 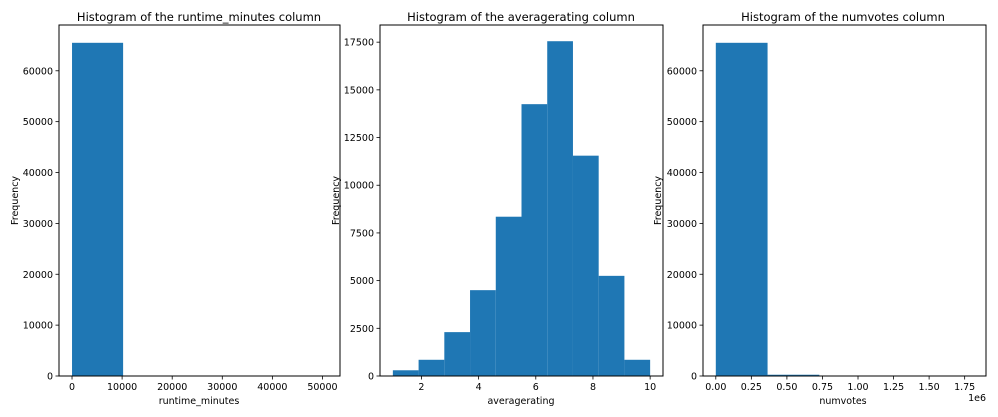 What do you see at coordinates (72, 387) in the screenshot?
I see `x-tick-label: 0` at bounding box center [72, 387].